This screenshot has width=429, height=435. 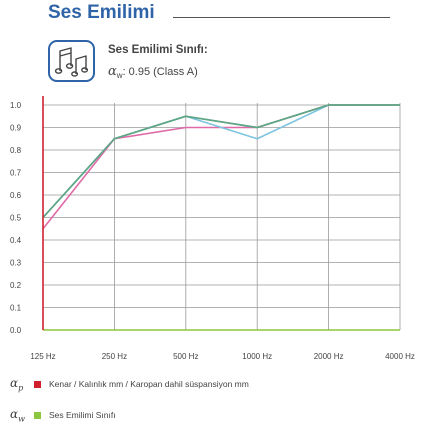 I want to click on x-tick-label: 250 Hz, so click(x=114, y=356).